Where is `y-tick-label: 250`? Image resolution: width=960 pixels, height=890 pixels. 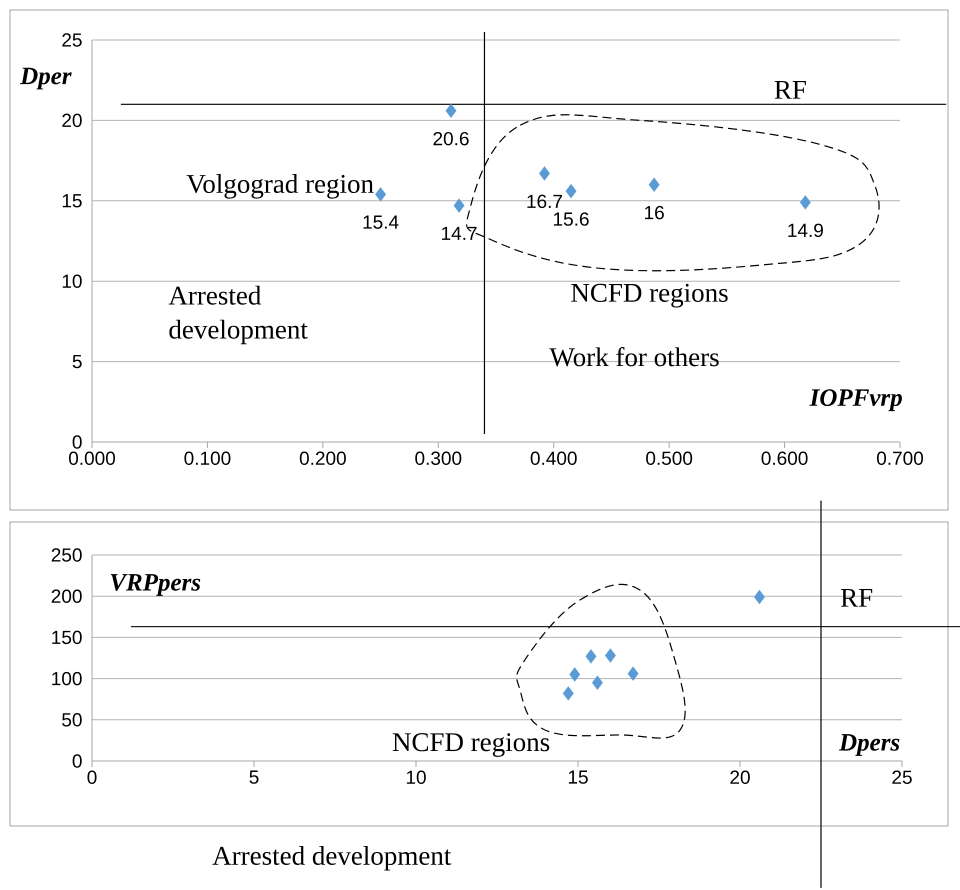
y-tick-label: 250 is located at coordinates (67, 555).